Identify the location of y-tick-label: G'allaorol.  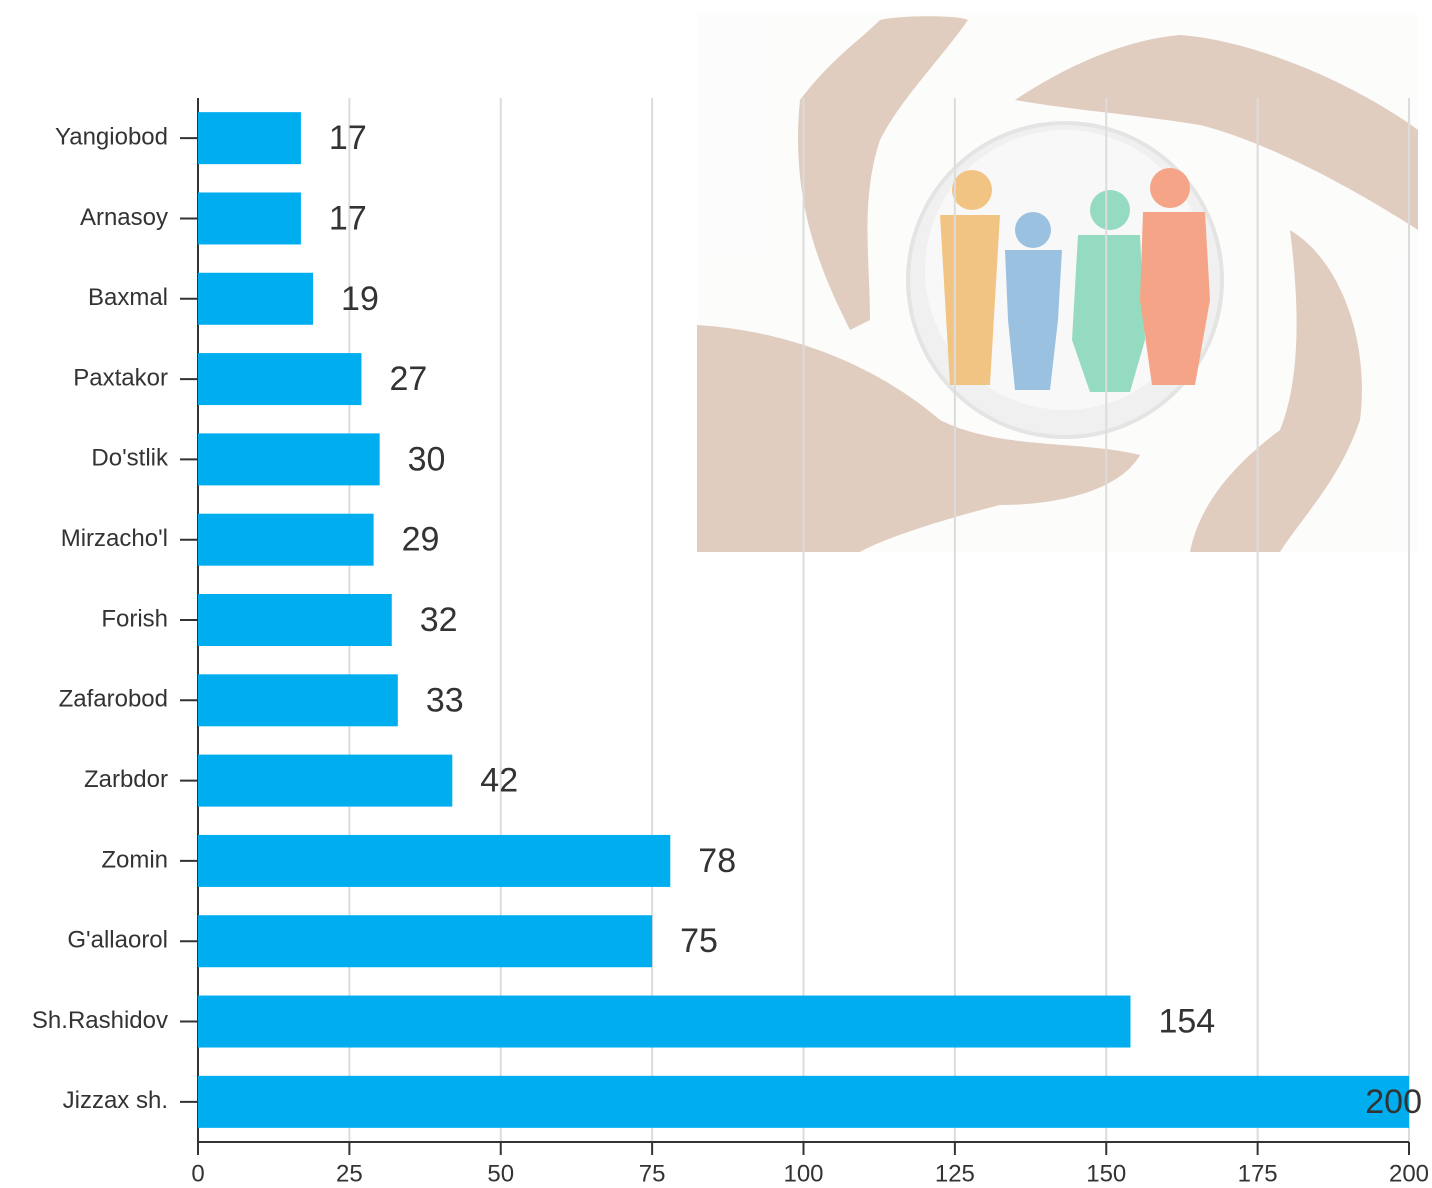
(117, 940).